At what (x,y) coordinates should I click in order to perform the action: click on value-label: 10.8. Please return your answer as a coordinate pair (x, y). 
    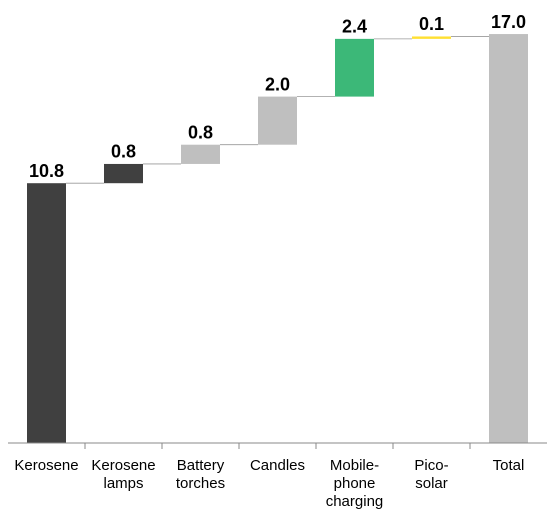
    Looking at the image, I should click on (46, 171).